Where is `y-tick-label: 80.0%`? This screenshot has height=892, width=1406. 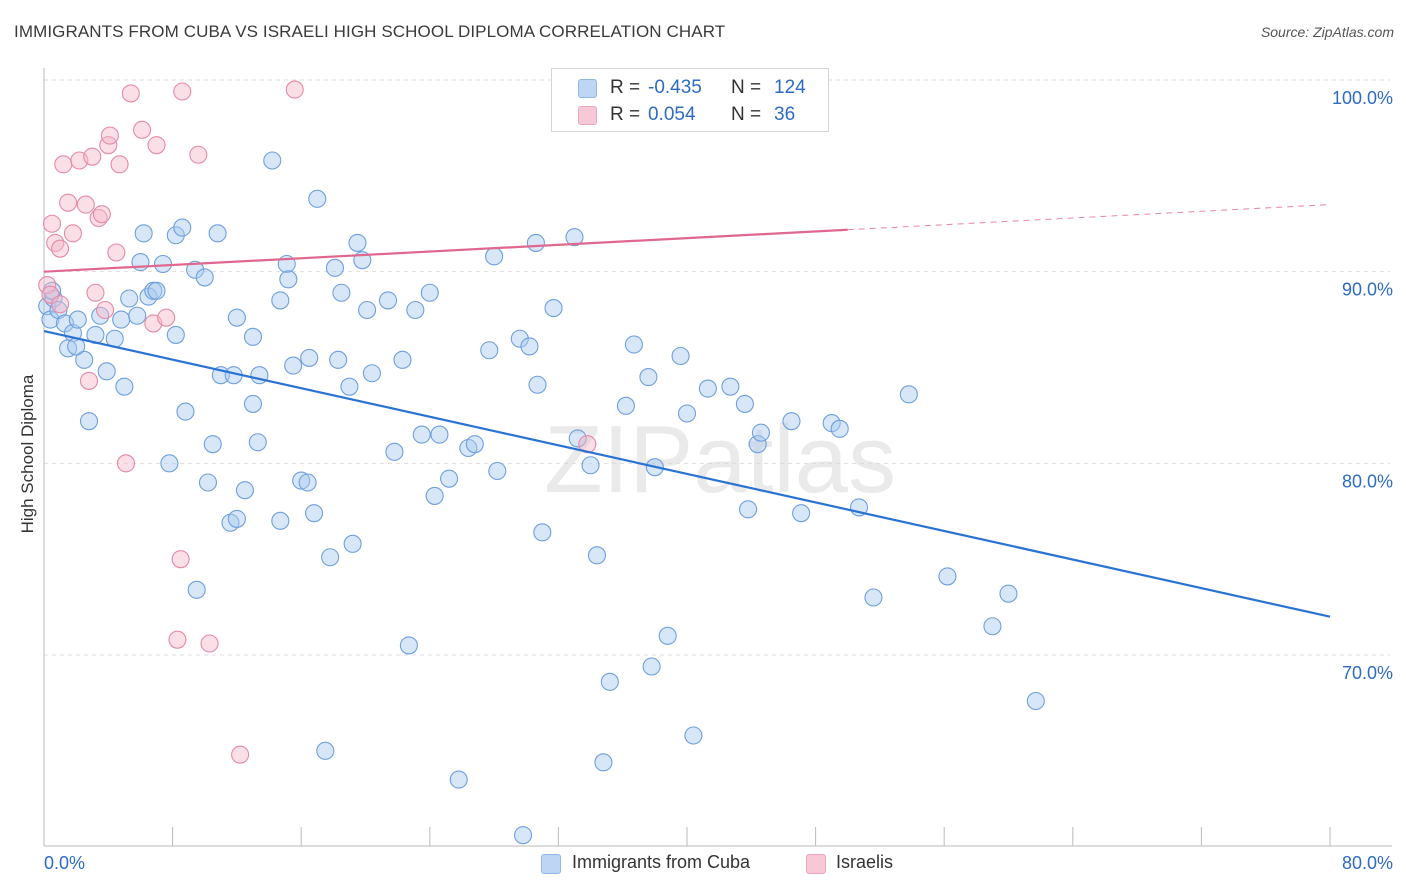 y-tick-label: 80.0% is located at coordinates (1367, 481).